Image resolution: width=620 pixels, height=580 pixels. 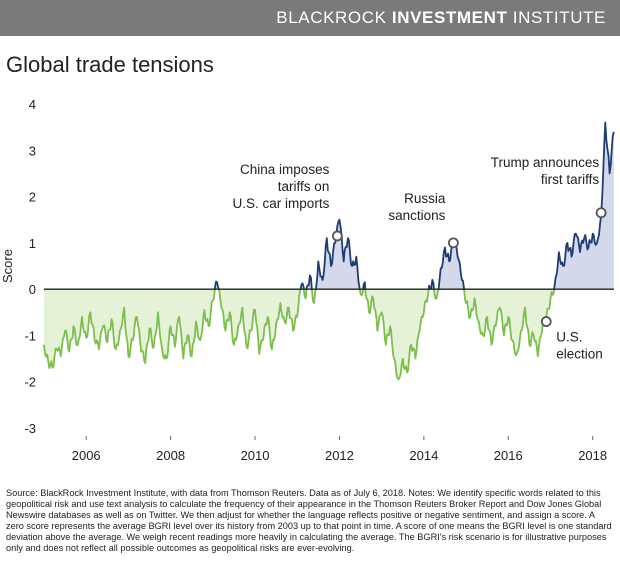 I want to click on y-tick-label: -3, so click(x=30, y=428).